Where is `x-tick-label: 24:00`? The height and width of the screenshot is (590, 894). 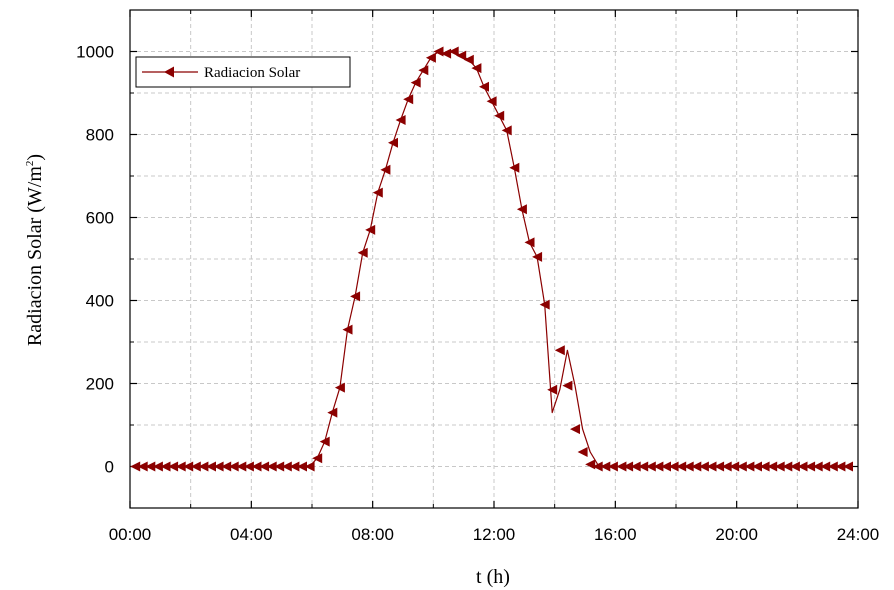
x-tick-label: 24:00 is located at coordinates (858, 534).